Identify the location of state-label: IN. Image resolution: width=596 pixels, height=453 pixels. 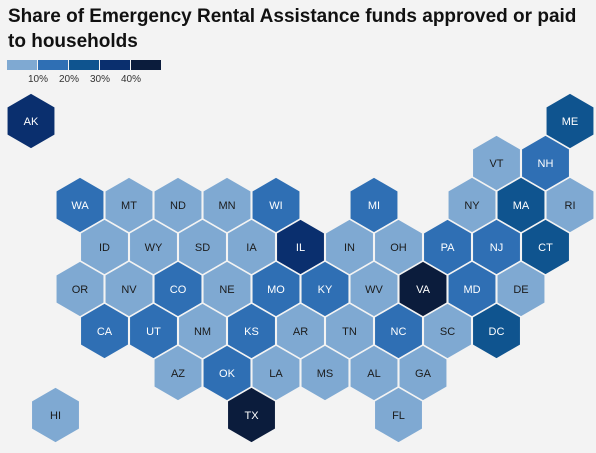
(349, 248).